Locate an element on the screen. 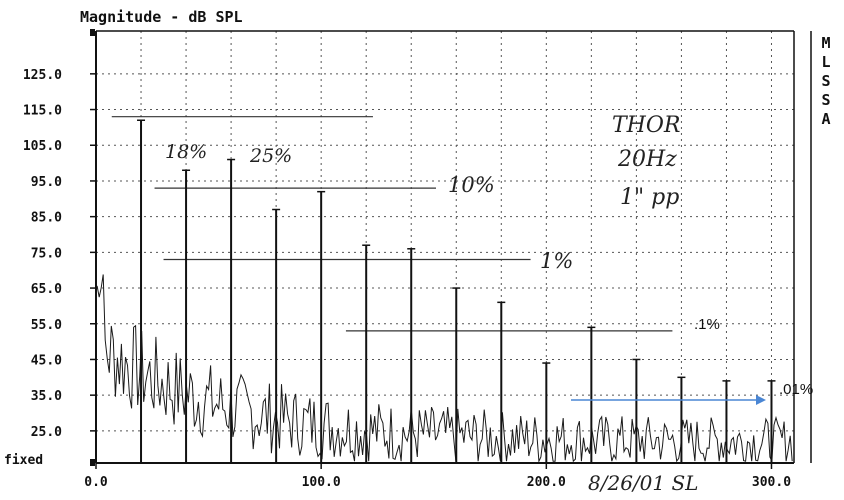  y-tick-label: 125.0 is located at coordinates (42, 75).